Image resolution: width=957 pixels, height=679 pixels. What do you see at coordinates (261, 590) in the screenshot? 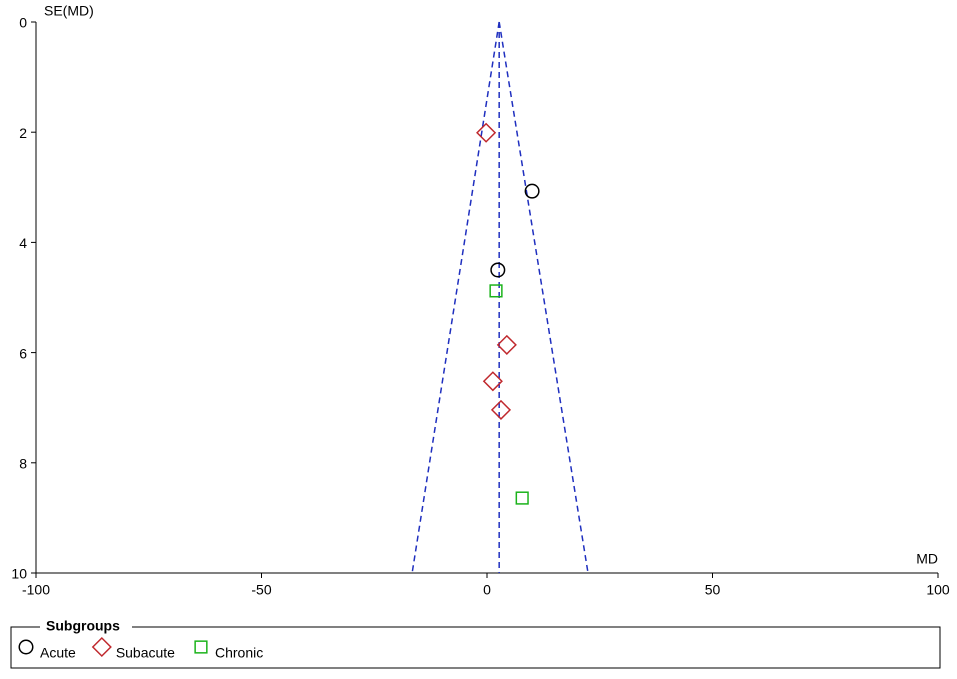
I see `x-tick-label: -50` at bounding box center [261, 590].